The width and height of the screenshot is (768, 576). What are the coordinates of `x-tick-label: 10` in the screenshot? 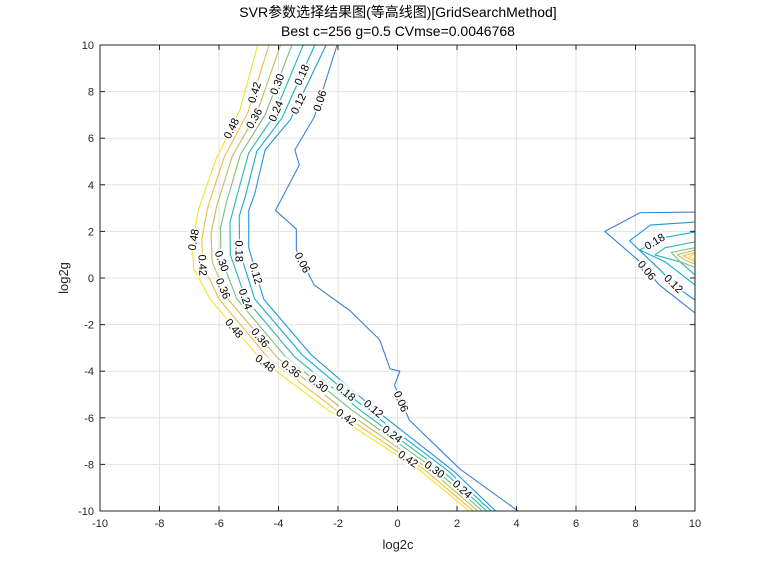 It's located at (695, 524).